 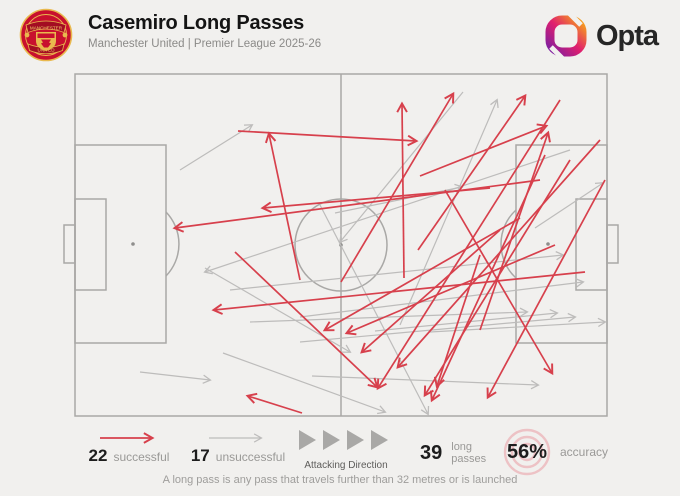 What do you see at coordinates (200, 455) in the screenshot?
I see `unsuccessful-count: 17` at bounding box center [200, 455].